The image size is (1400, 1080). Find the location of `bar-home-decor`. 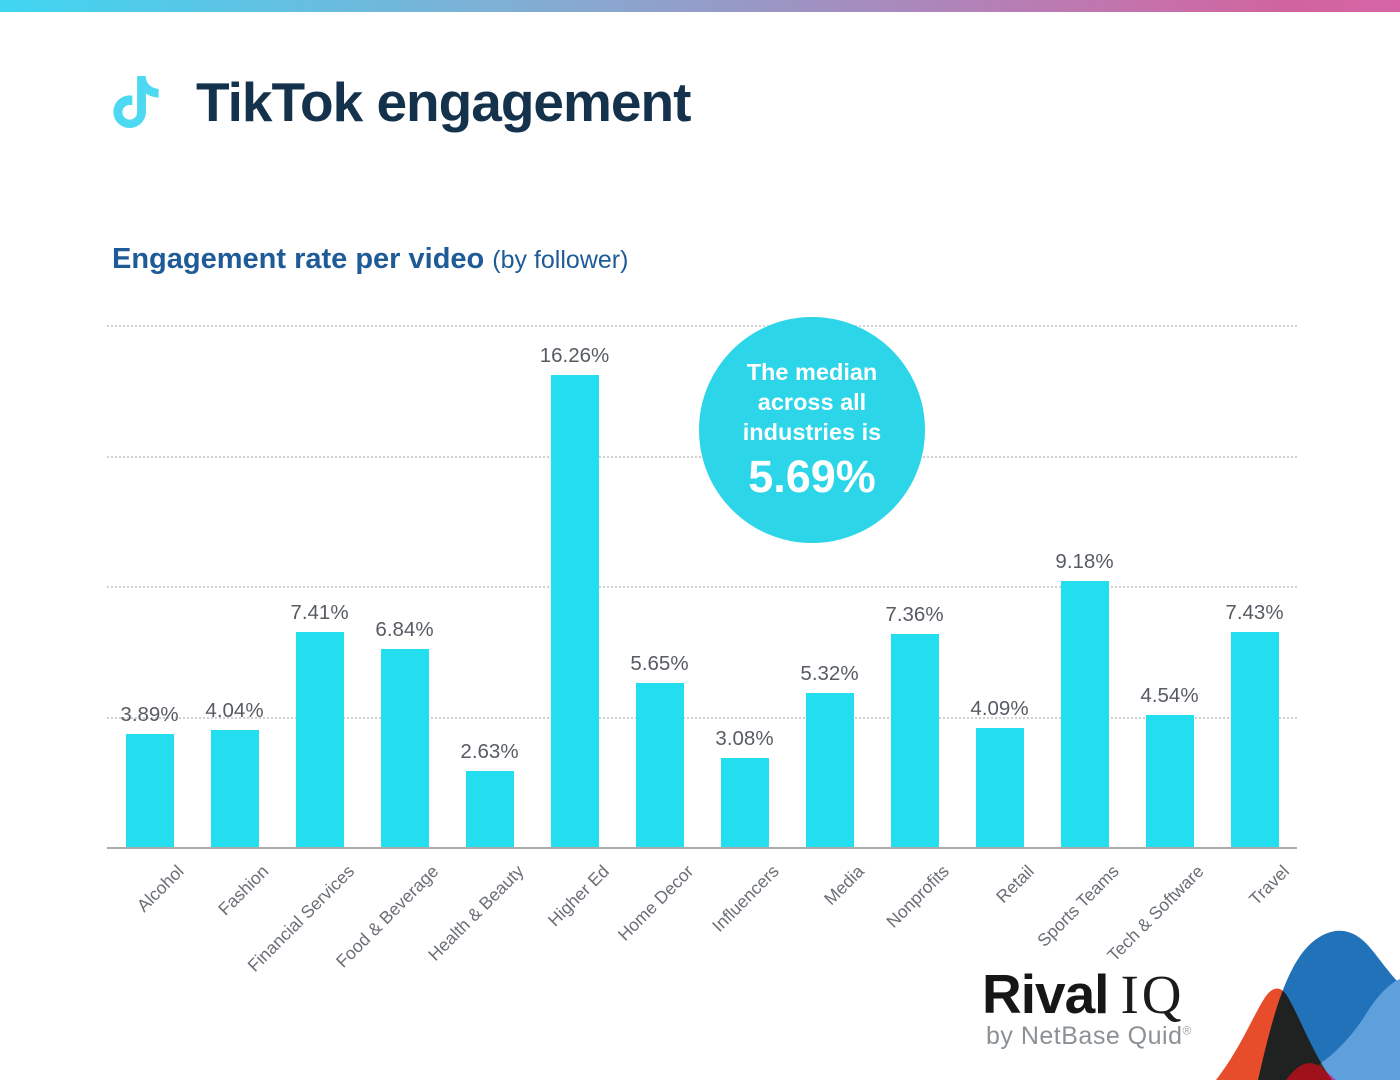

bar-home-decor is located at coordinates (659, 765).